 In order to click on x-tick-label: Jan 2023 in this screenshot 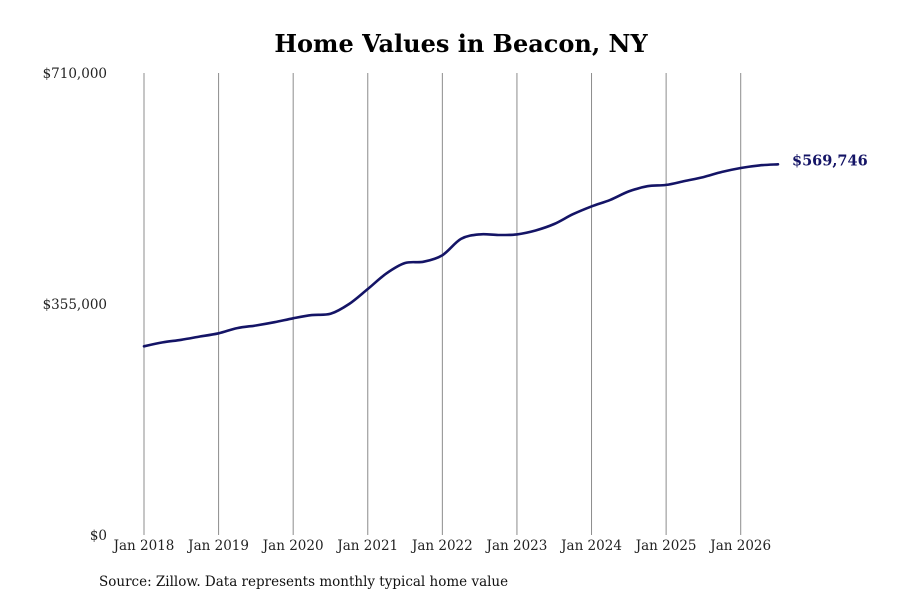, I will do `click(516, 546)`.